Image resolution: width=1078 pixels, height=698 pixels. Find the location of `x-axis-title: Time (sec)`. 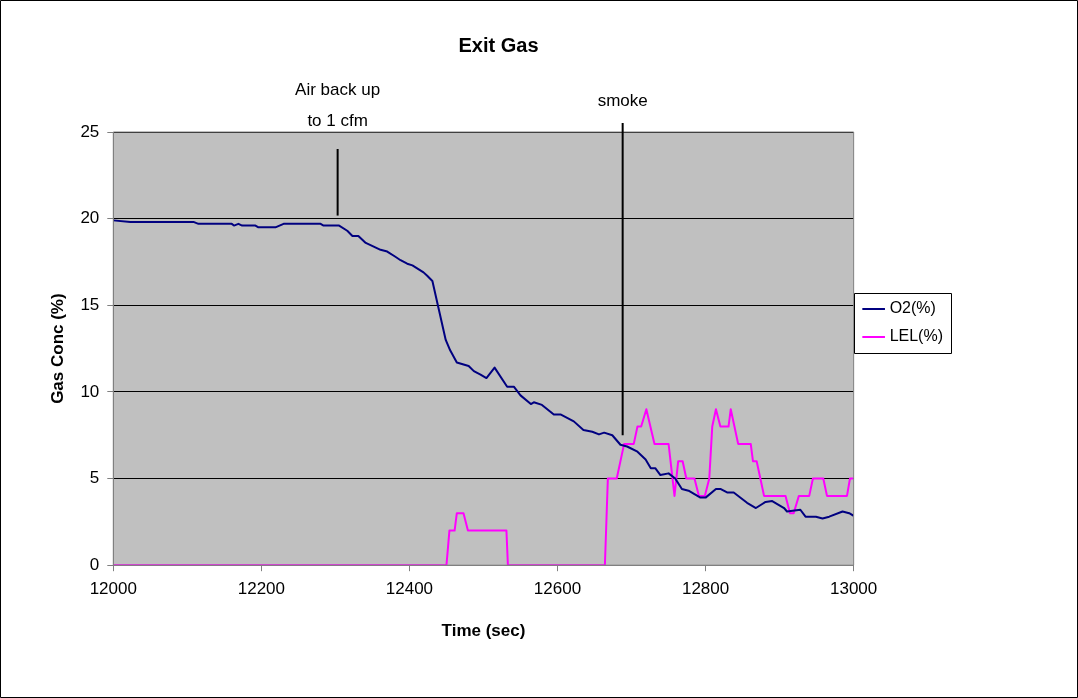

x-axis-title: Time (sec) is located at coordinates (483, 631).